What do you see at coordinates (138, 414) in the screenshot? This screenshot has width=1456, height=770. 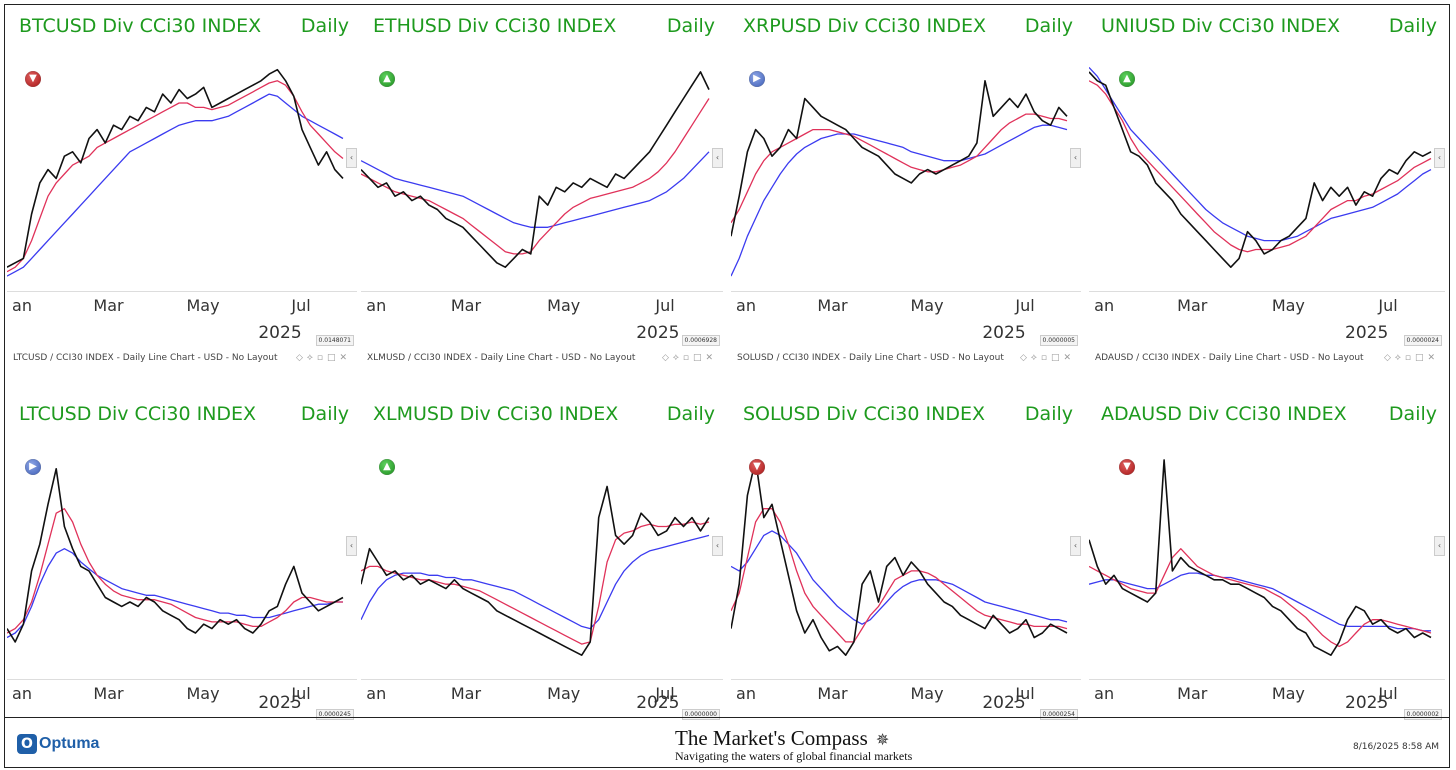 I see `chart-title: LTCUSD Div CCi30 INDEX` at bounding box center [138, 414].